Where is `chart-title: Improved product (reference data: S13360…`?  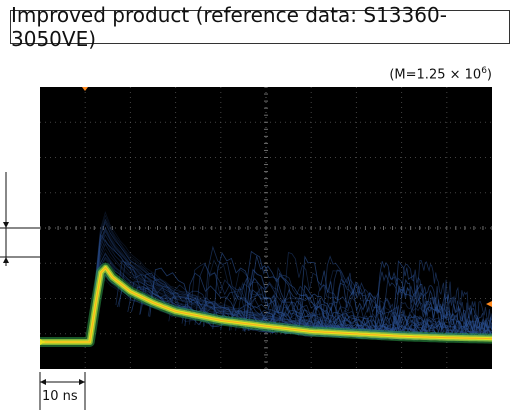 chart-title: Improved product (reference data: S13360… is located at coordinates (260, 27).